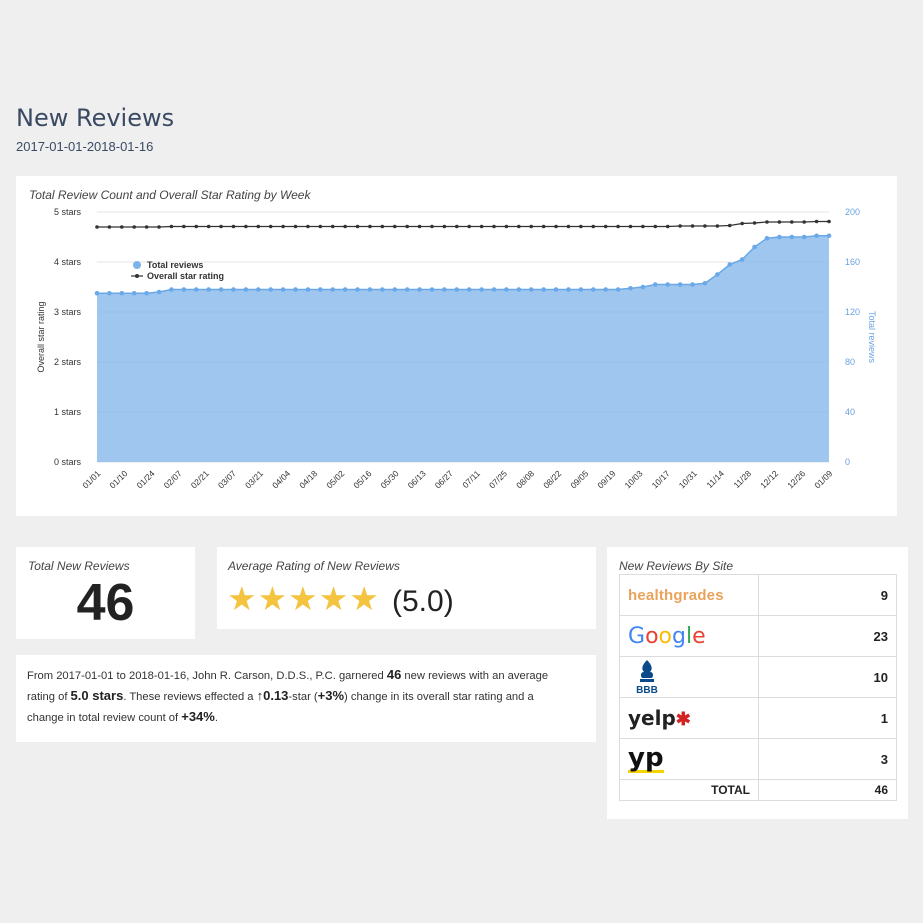  What do you see at coordinates (652, 718) in the screenshot?
I see `yelp-logo-text: yelp` at bounding box center [652, 718].